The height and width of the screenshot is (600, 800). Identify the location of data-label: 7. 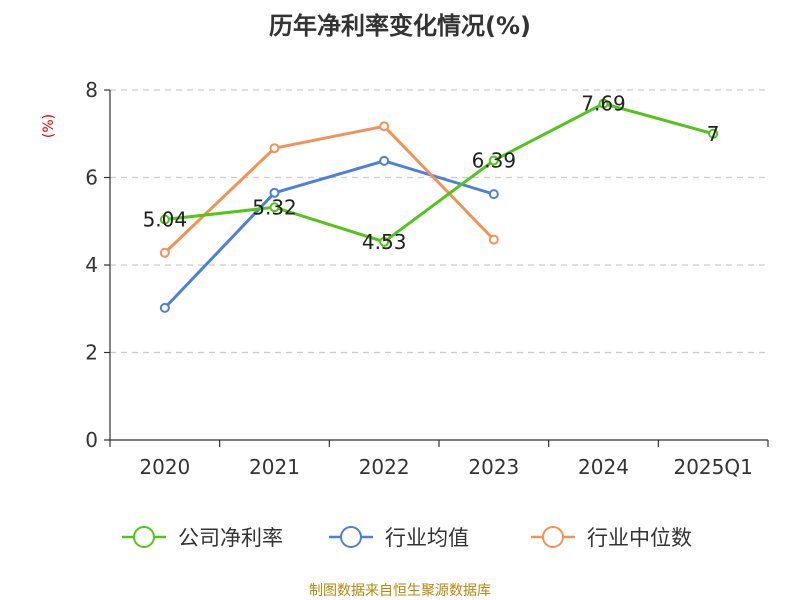
(713, 134).